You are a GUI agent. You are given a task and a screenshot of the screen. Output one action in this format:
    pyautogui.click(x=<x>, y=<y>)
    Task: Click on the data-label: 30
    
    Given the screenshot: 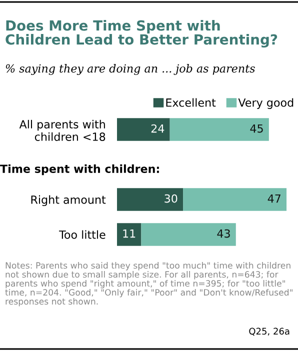 What is the action you would take?
    pyautogui.click(x=171, y=198)
    